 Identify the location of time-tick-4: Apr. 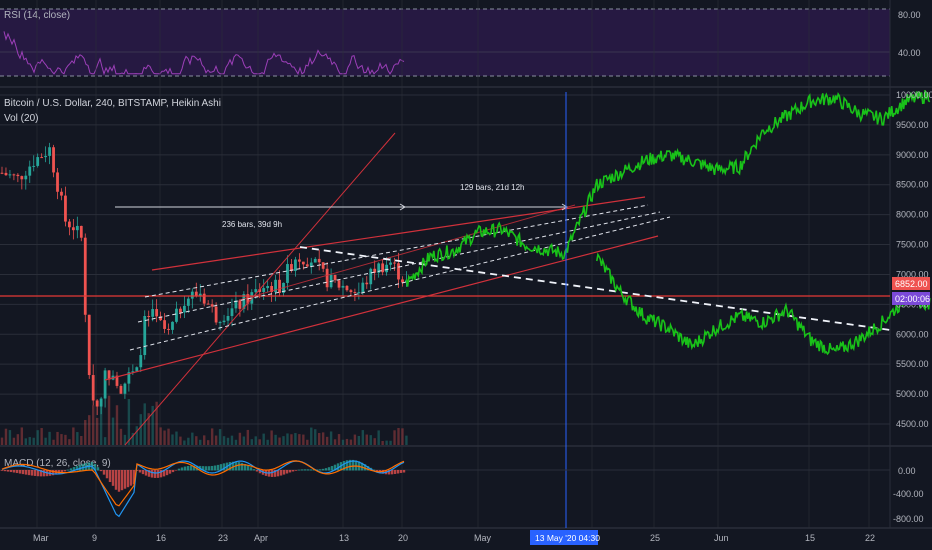
(261, 538).